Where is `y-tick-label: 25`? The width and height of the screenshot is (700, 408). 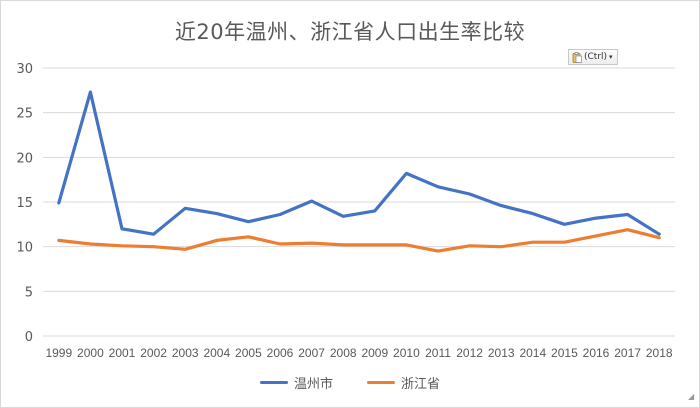 y-tick-label: 25 is located at coordinates (24, 114).